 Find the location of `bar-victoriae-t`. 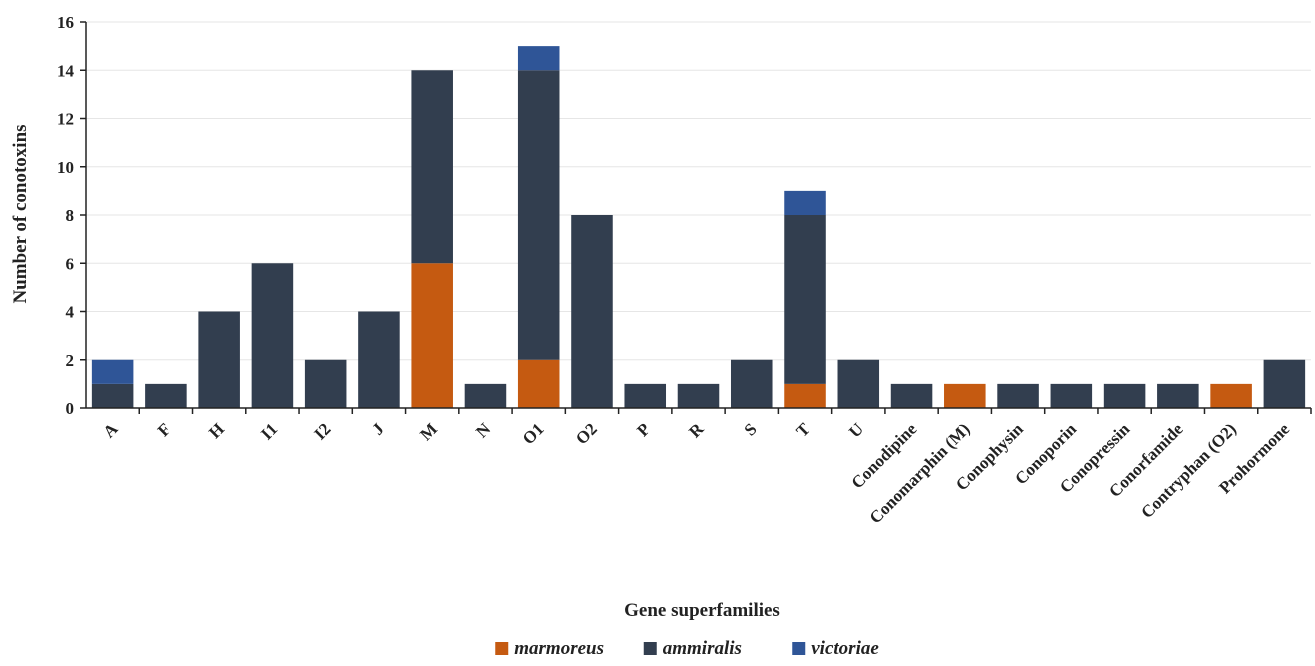

bar-victoriae-t is located at coordinates (805, 202).